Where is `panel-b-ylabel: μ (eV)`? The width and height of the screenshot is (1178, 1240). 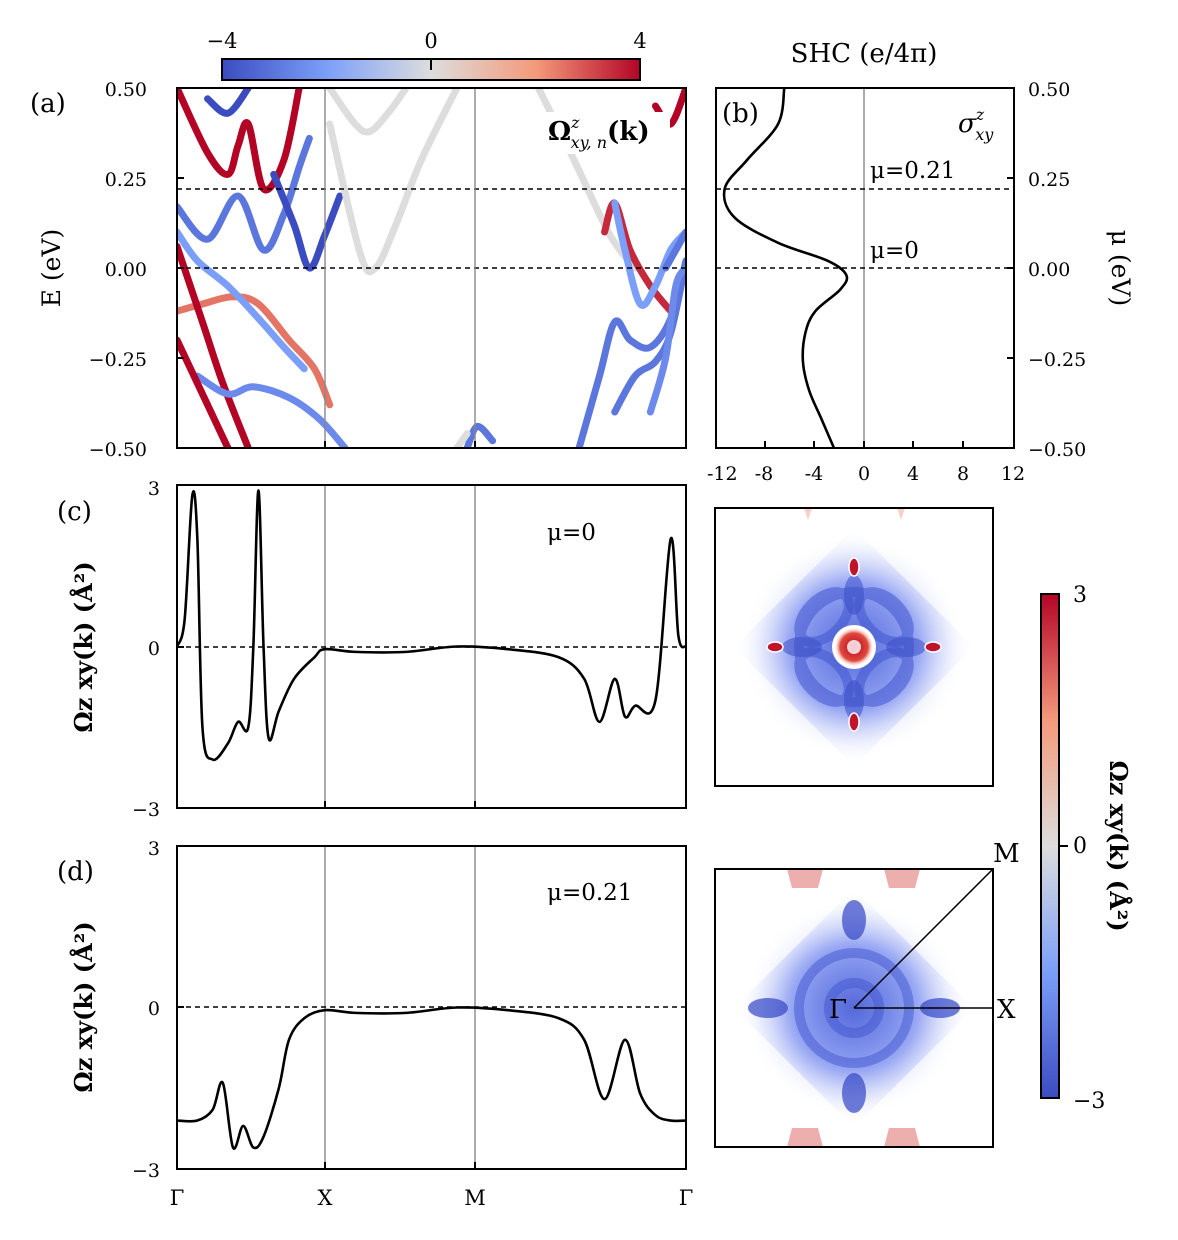
panel-b-ylabel: μ (eV) is located at coordinates (1120, 268).